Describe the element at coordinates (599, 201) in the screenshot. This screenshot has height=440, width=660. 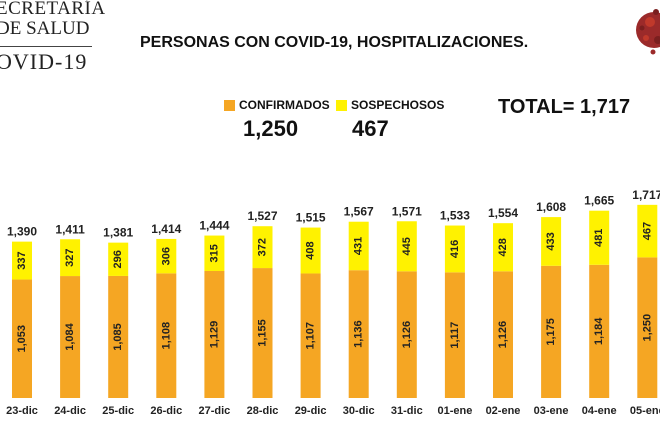
I see `data-label-total: 1,665` at that location.